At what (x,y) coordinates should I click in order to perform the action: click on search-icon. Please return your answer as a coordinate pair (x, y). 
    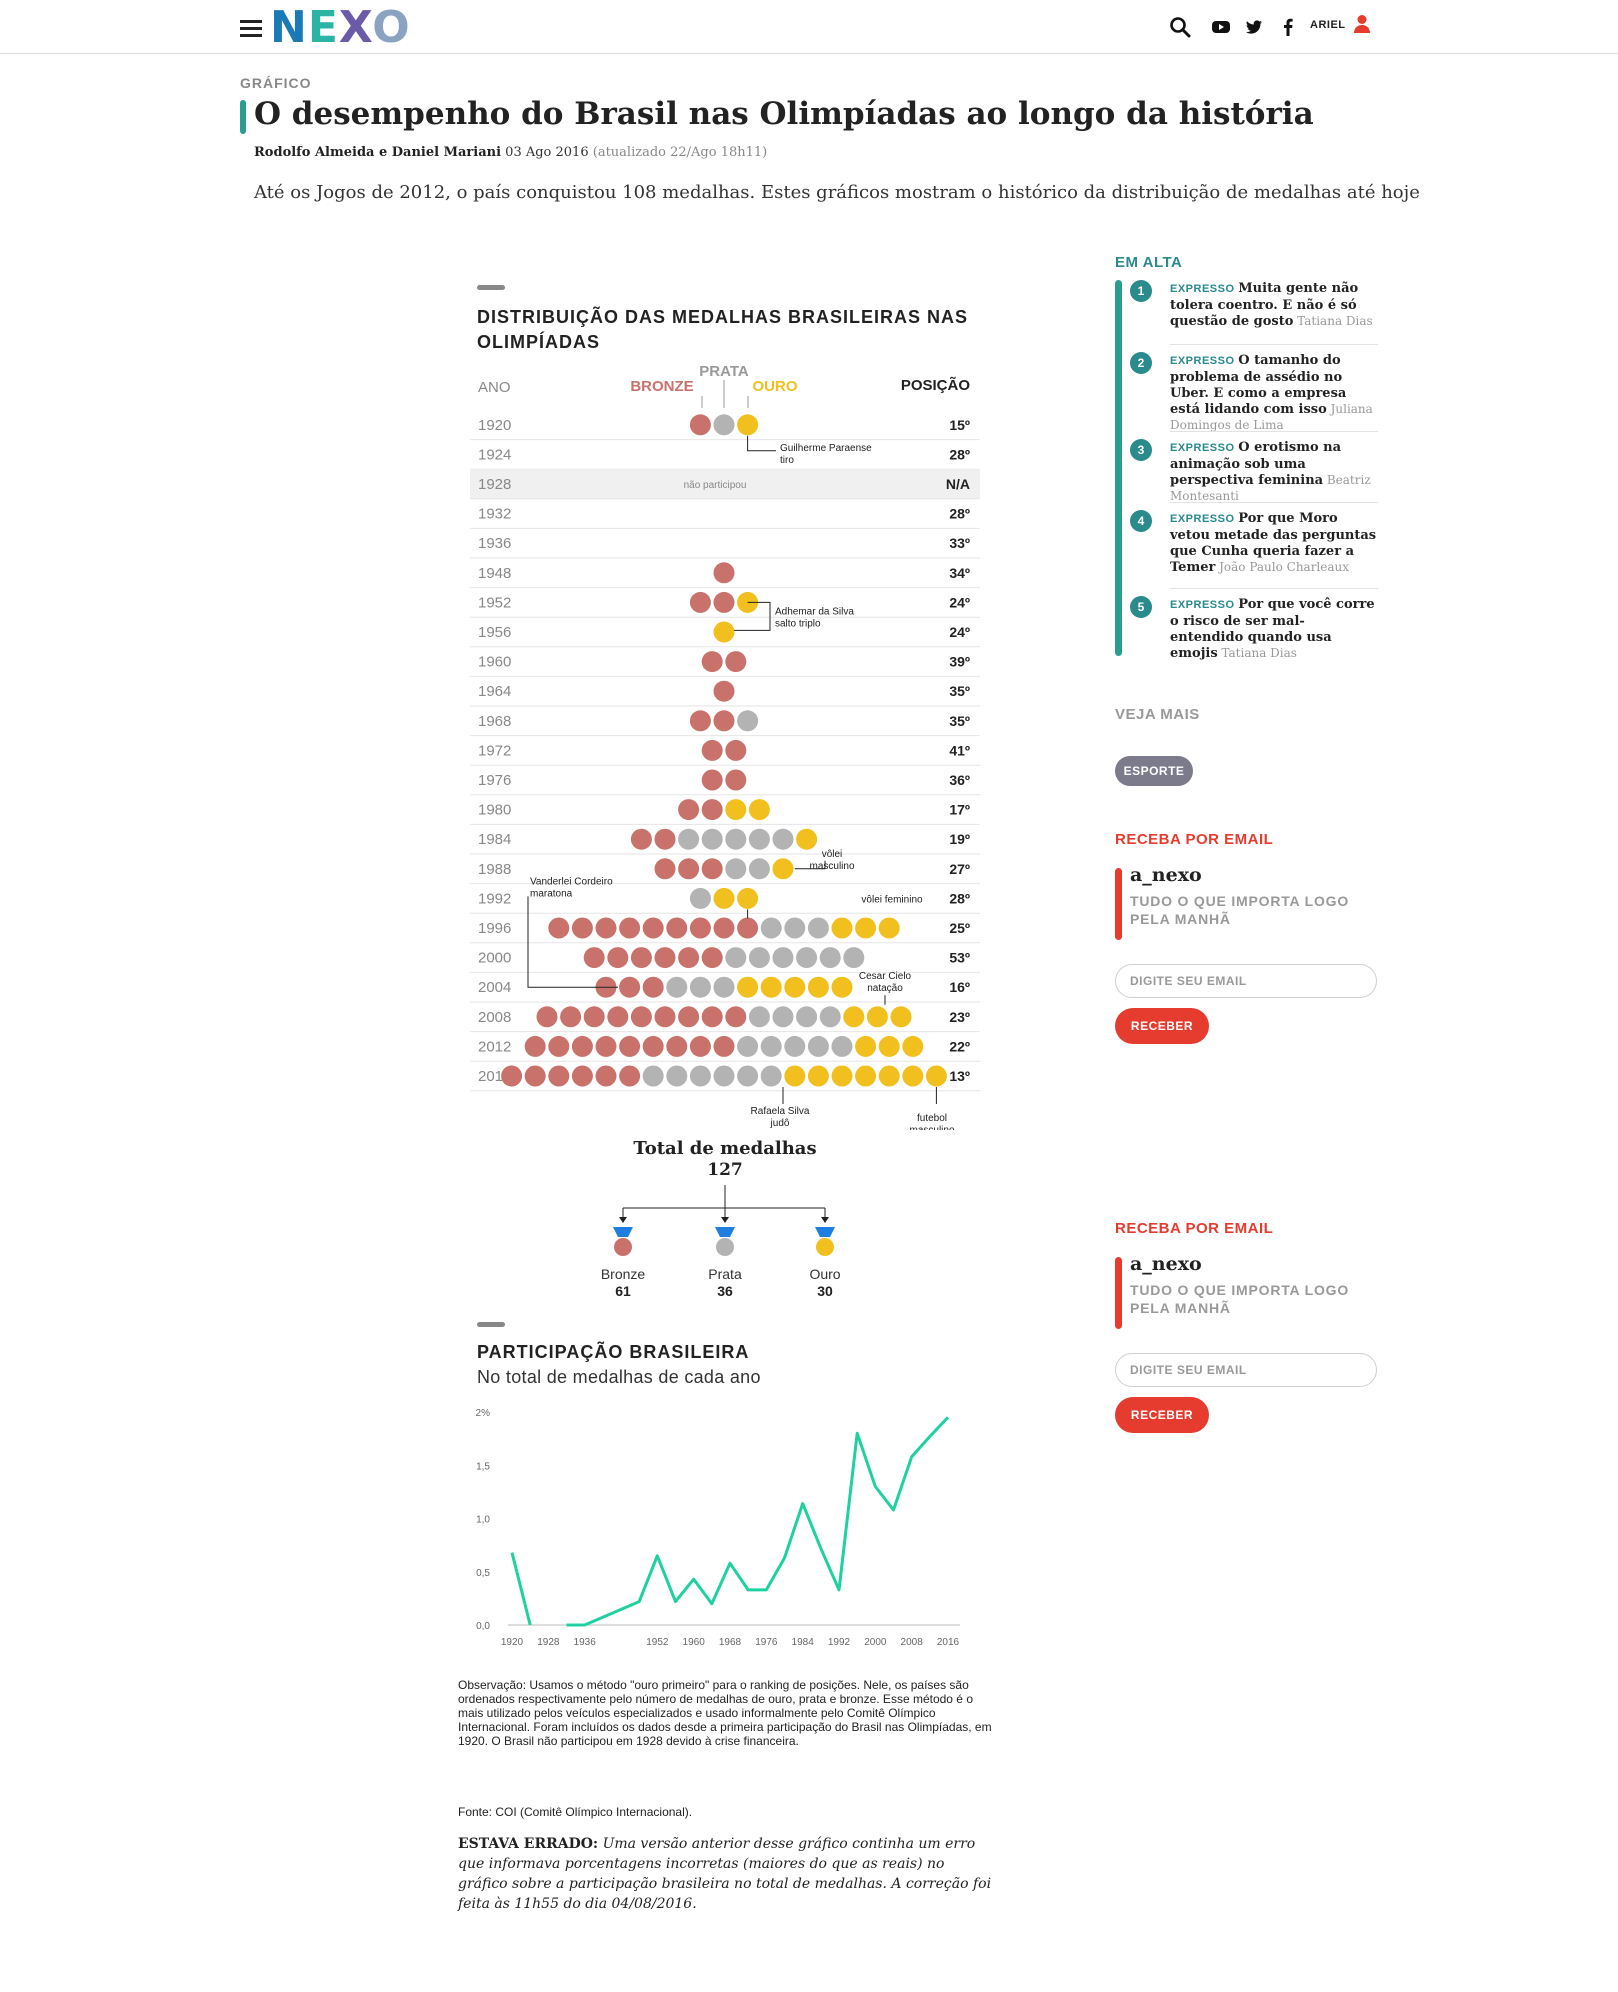
    Looking at the image, I should click on (1180, 27).